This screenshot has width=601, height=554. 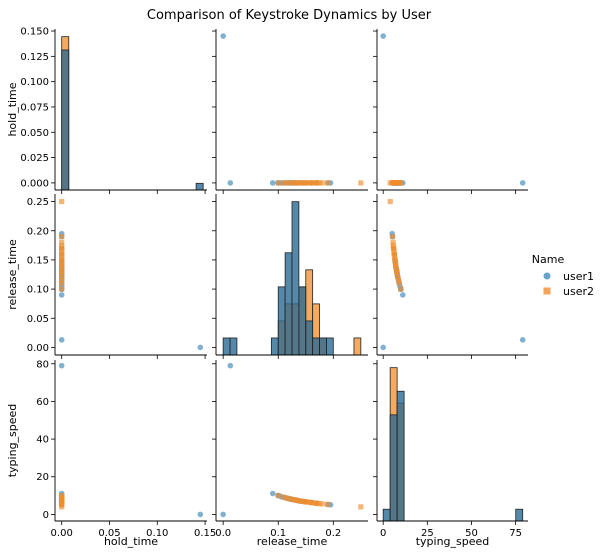 I want to click on panel-release_time-vs-release_time, so click(x=290, y=276).